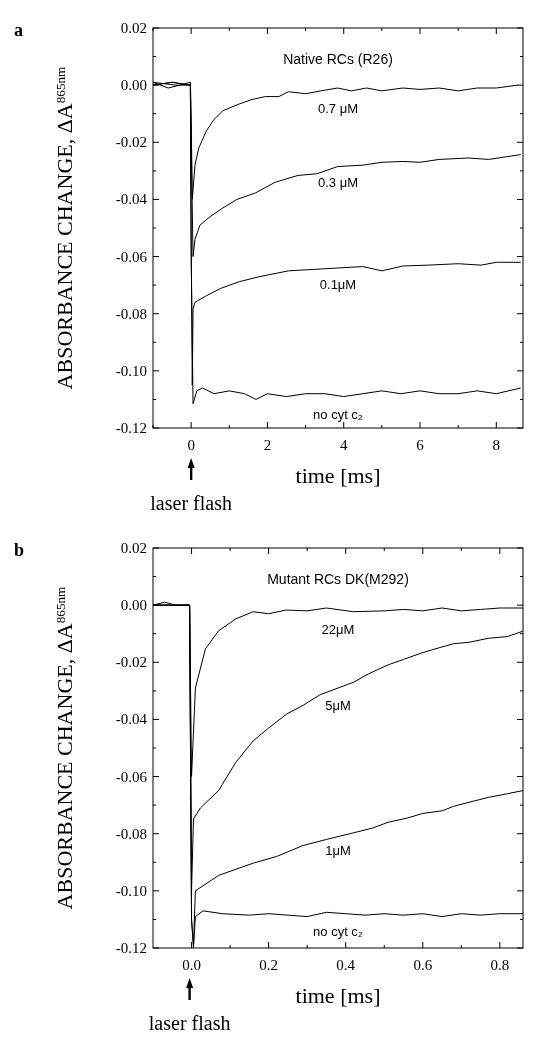 This screenshot has width=539, height=1059. What do you see at coordinates (338, 850) in the screenshot?
I see `series-label: 1μM` at bounding box center [338, 850].